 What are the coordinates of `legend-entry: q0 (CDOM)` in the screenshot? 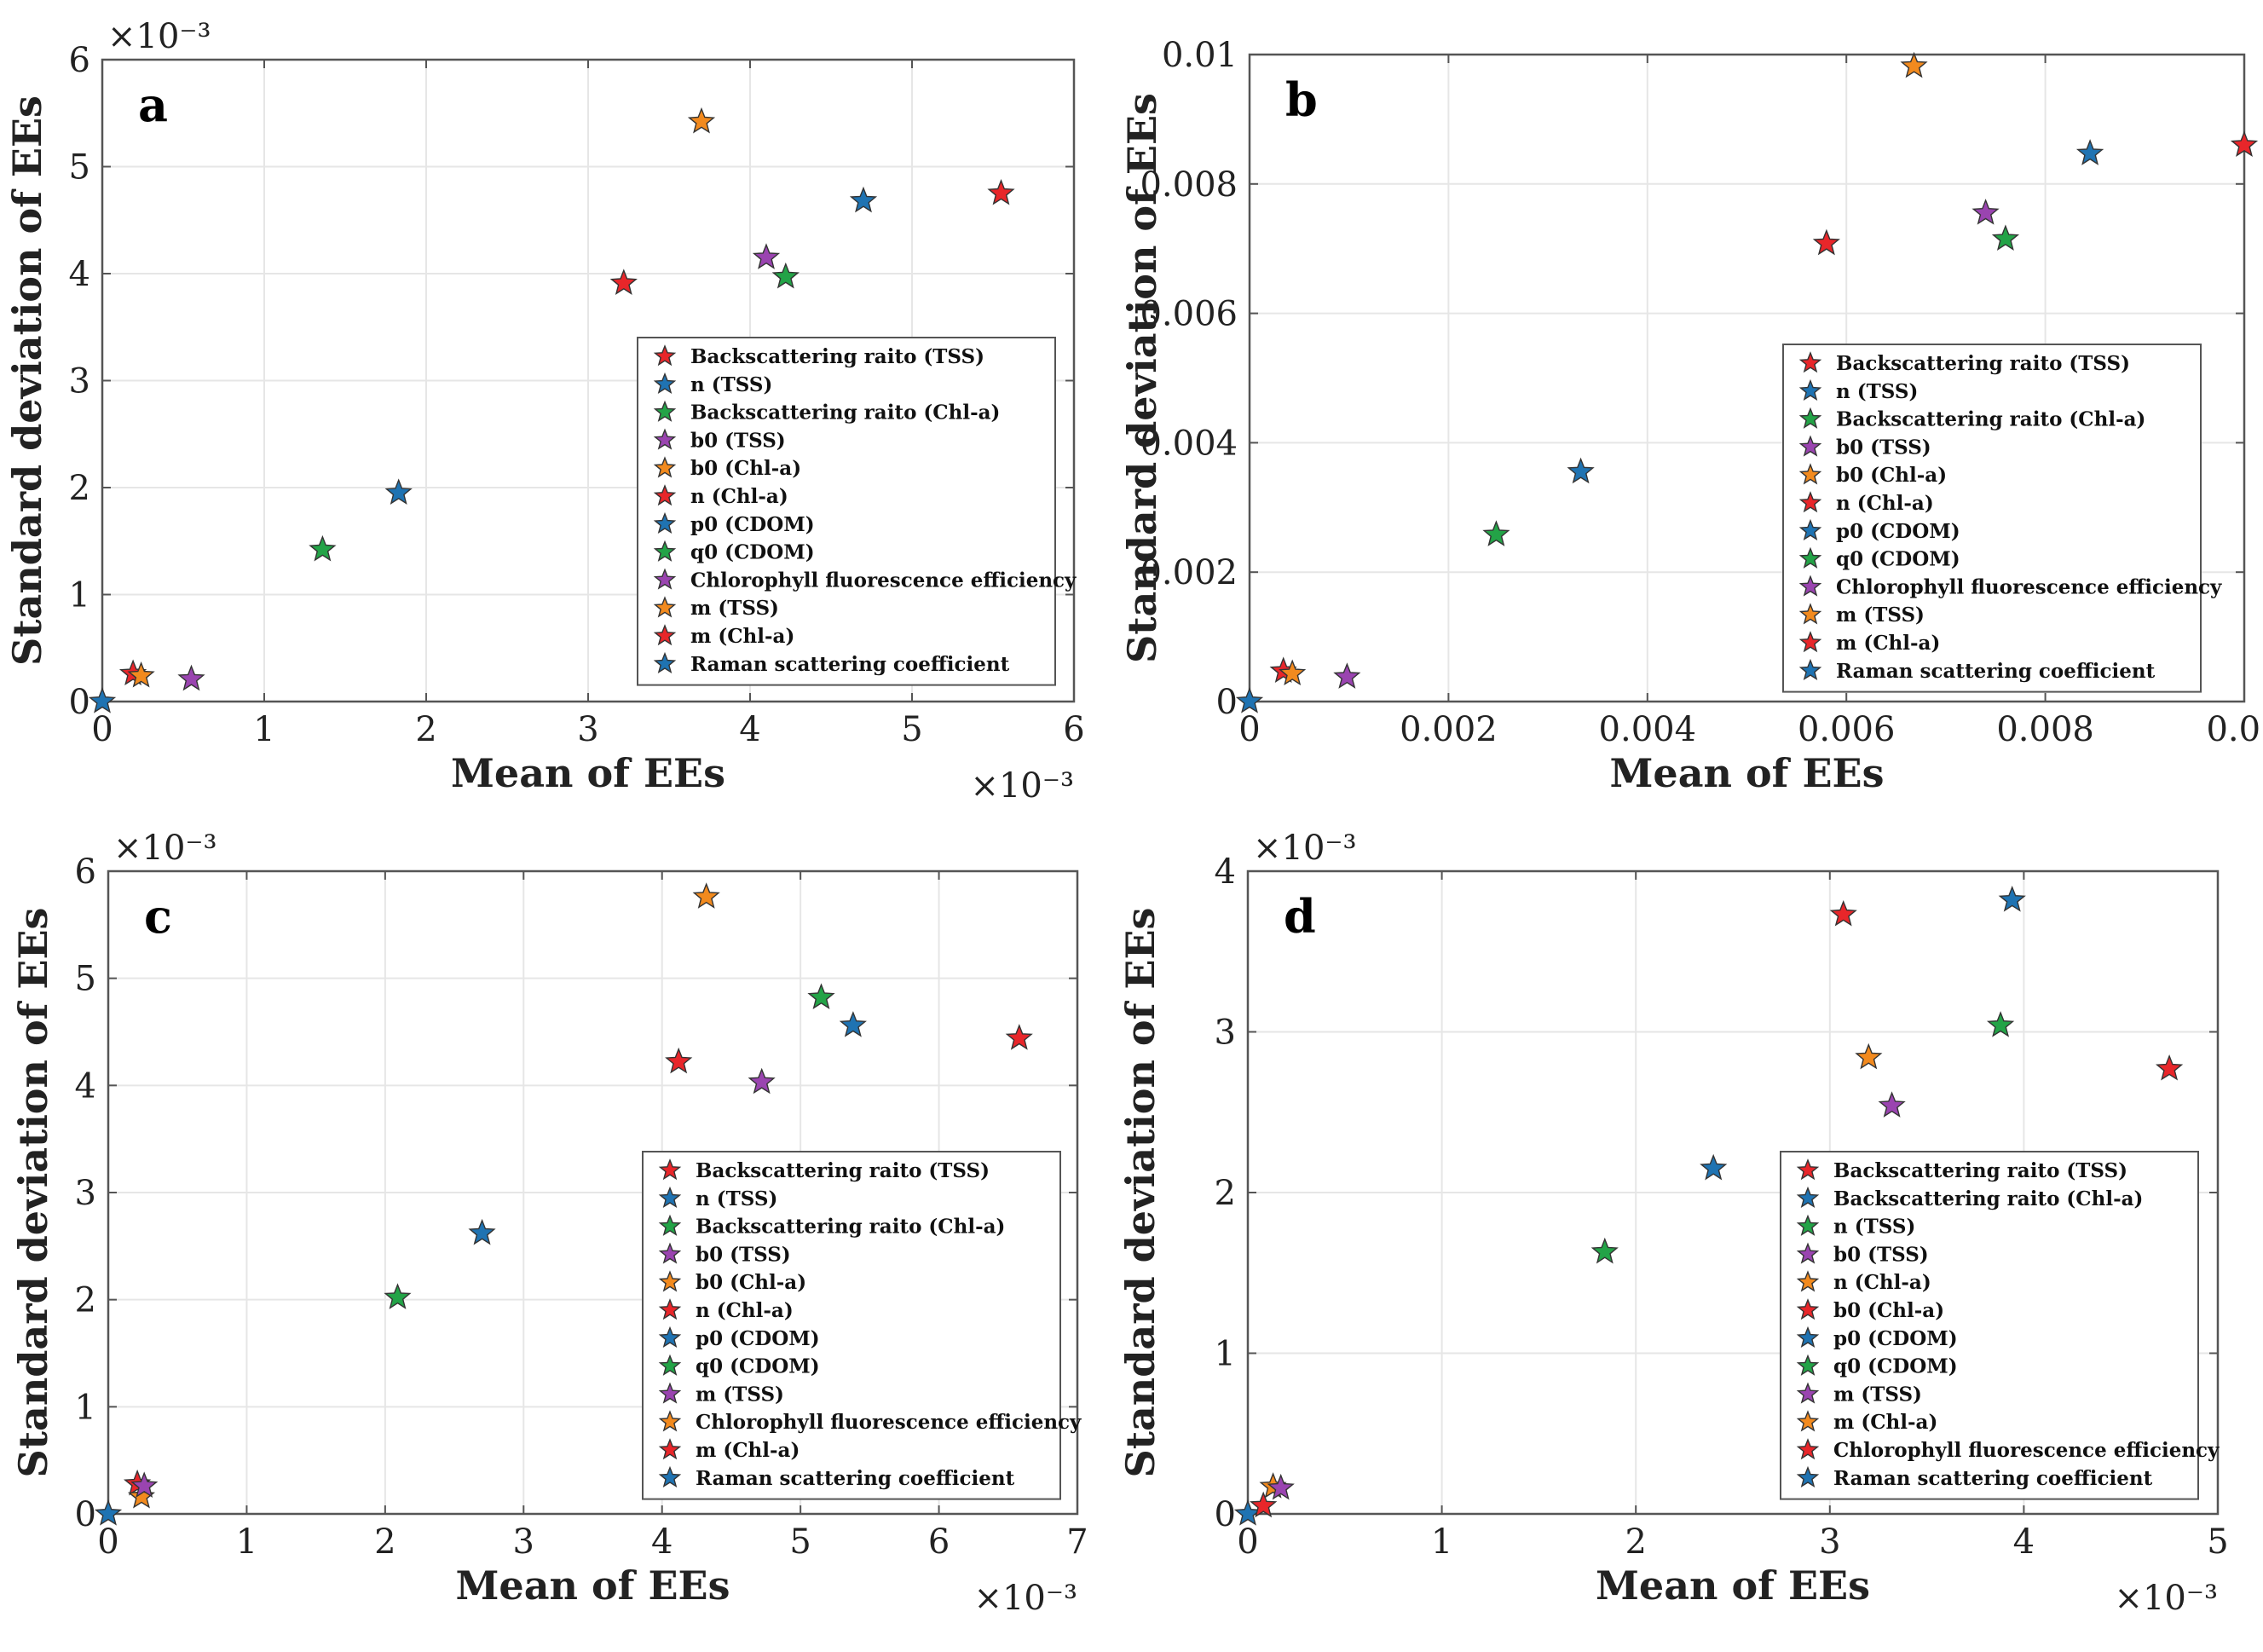 It's located at (758, 1366).